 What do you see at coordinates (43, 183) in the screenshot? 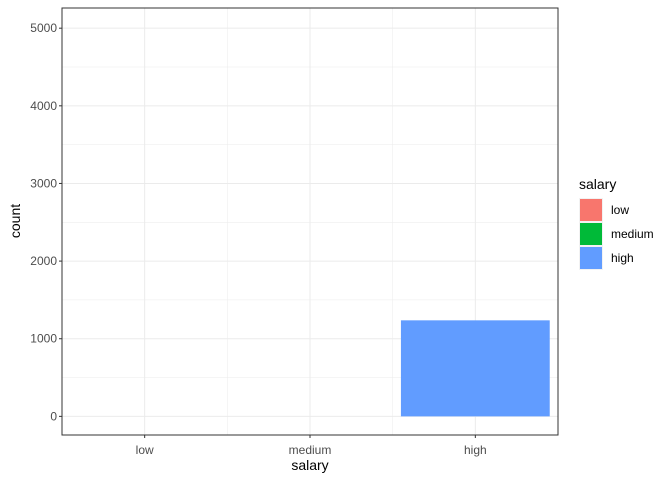
I see `y-tick-label: 3000` at bounding box center [43, 183].